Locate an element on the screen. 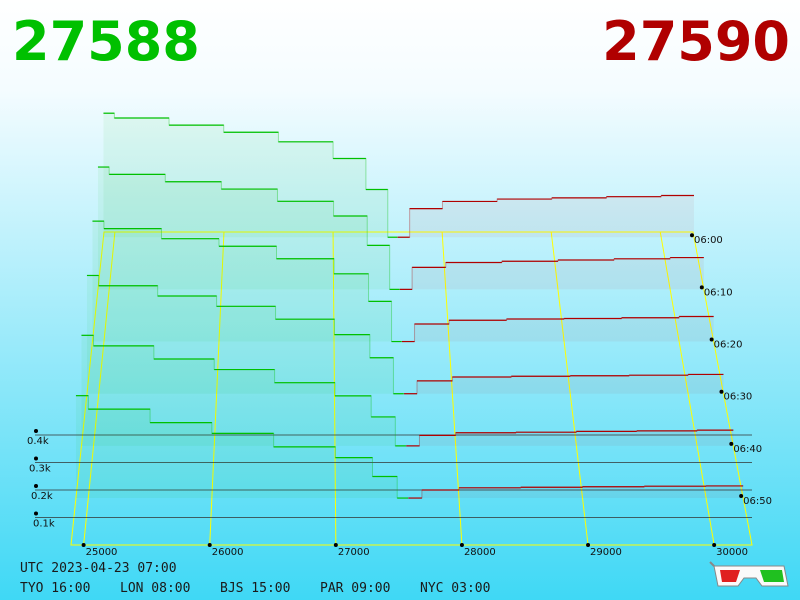  clock: NYC 03:00 is located at coordinates (455, 588).